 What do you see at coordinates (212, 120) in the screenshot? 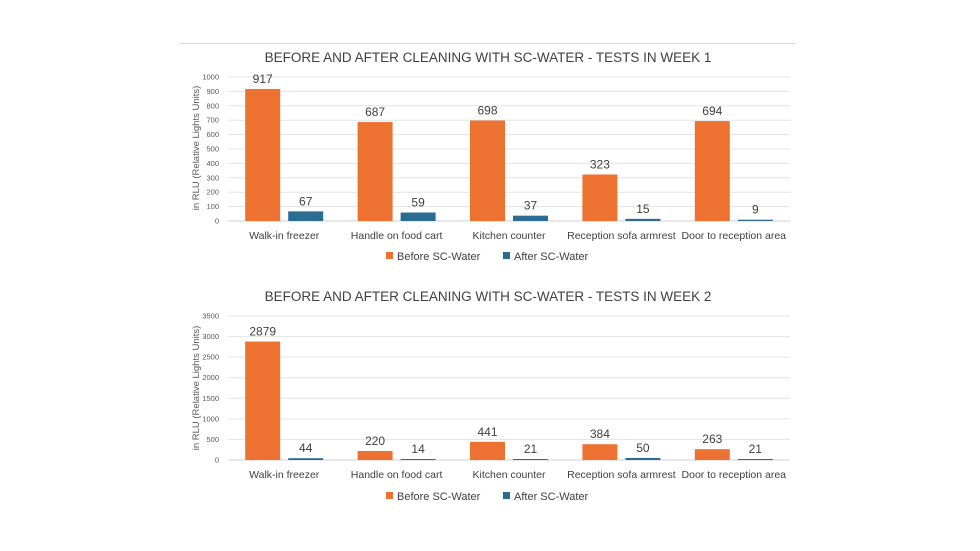
I see `y-tick-label: 700` at bounding box center [212, 120].